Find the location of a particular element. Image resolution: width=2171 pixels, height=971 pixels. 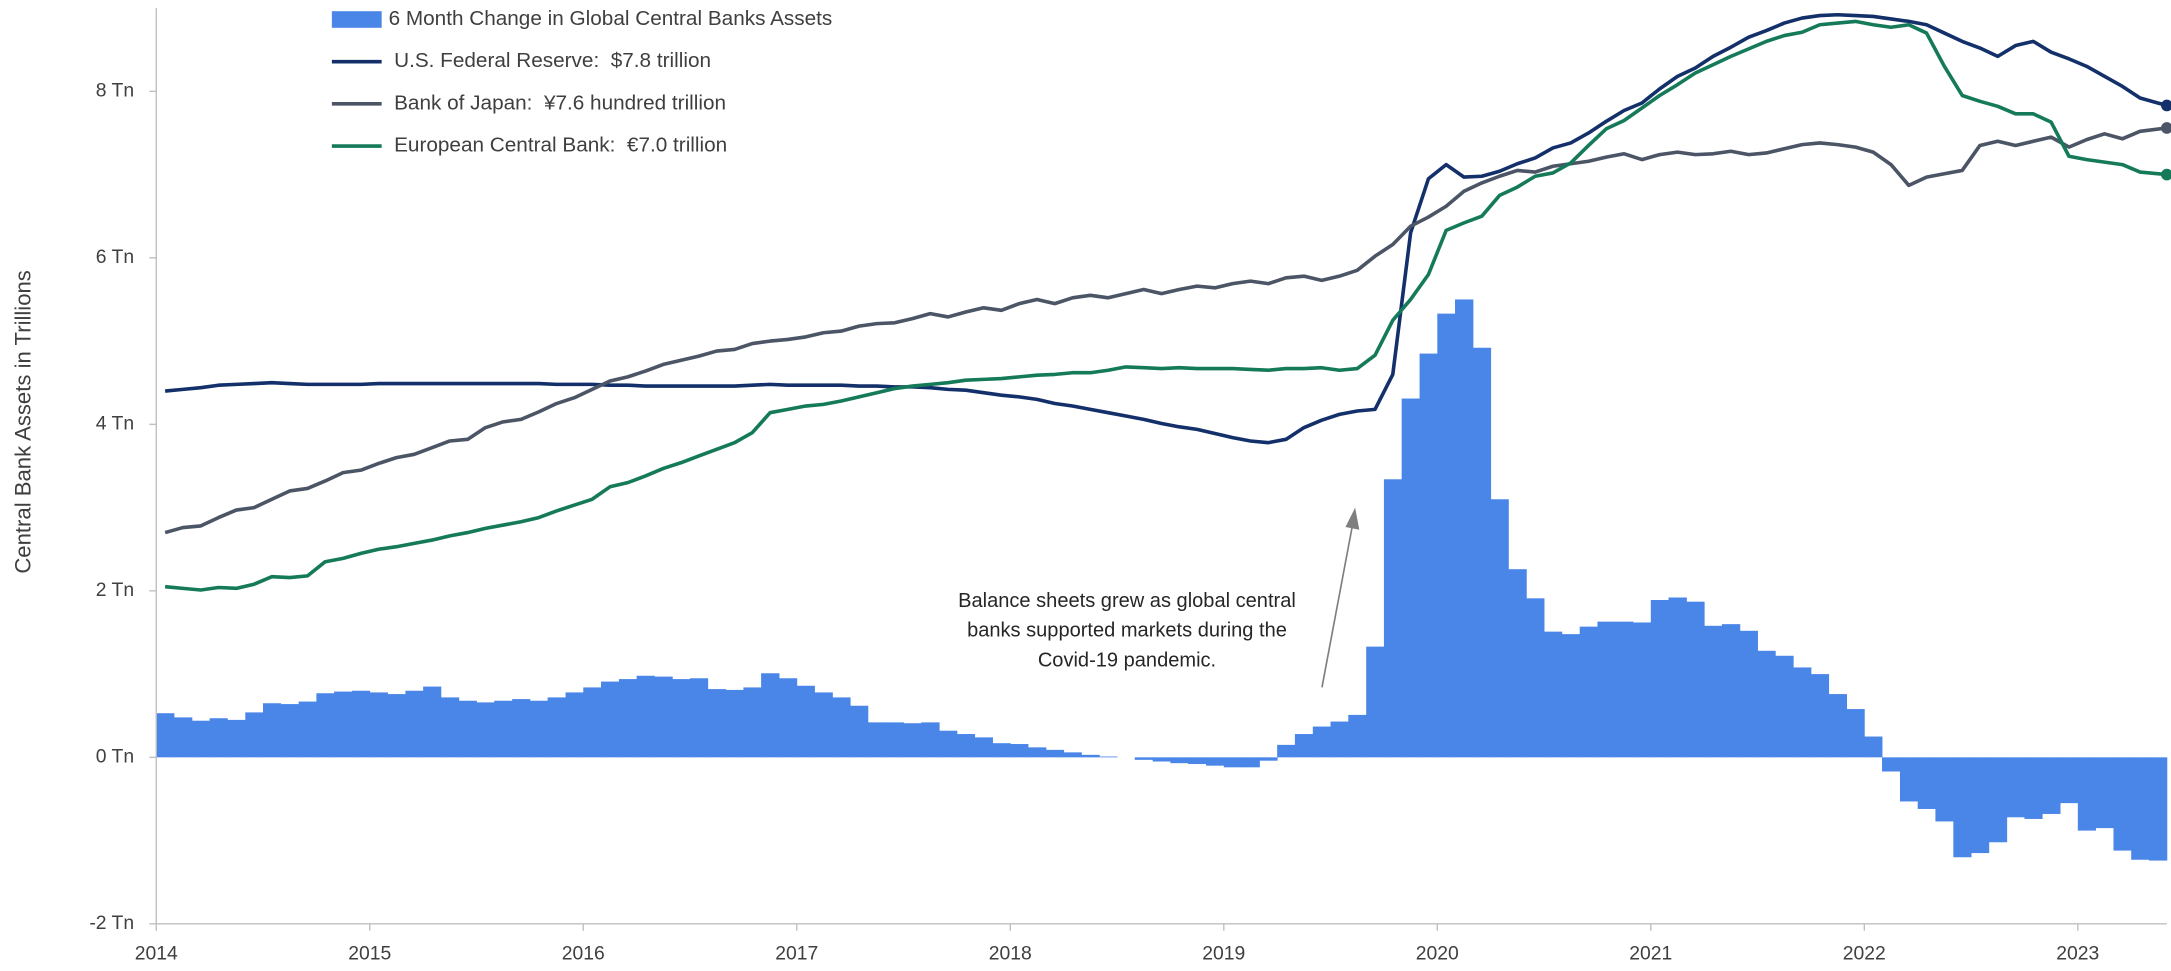

y-tick-label: 6 Tn is located at coordinates (115, 257).